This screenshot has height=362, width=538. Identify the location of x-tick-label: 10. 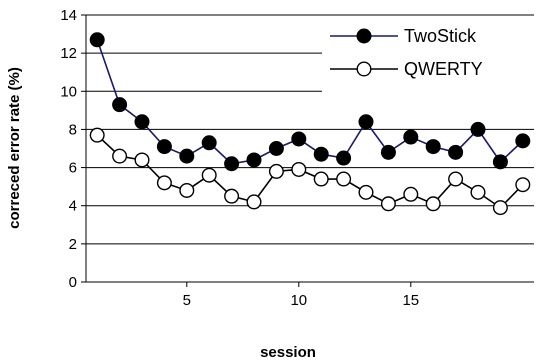
(298, 300).